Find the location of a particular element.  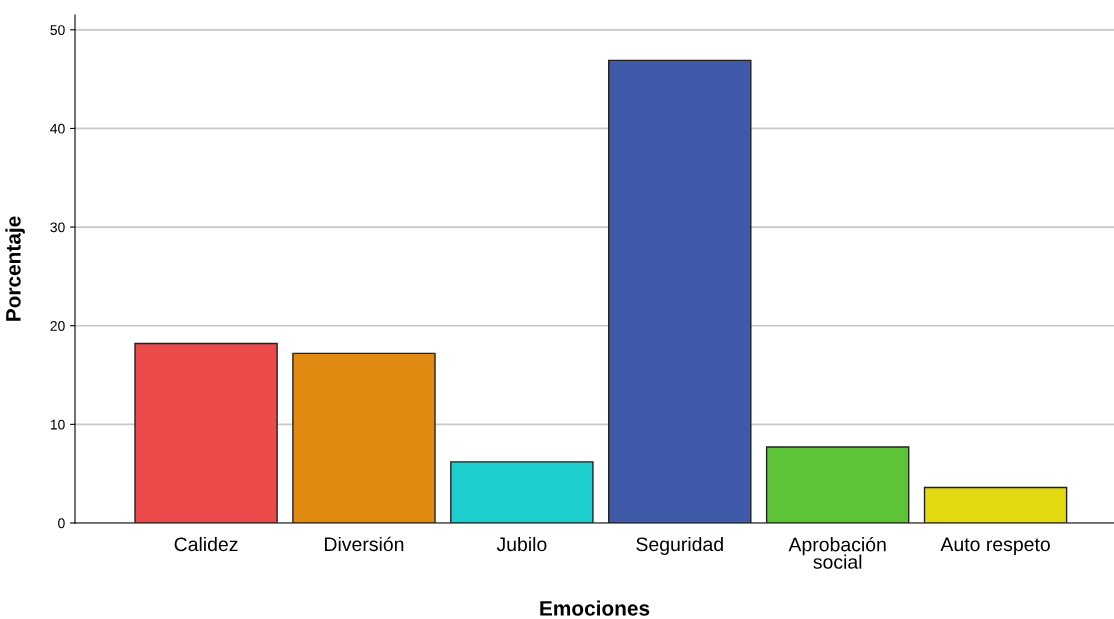

x-tick-label: Diversión is located at coordinates (364, 544).